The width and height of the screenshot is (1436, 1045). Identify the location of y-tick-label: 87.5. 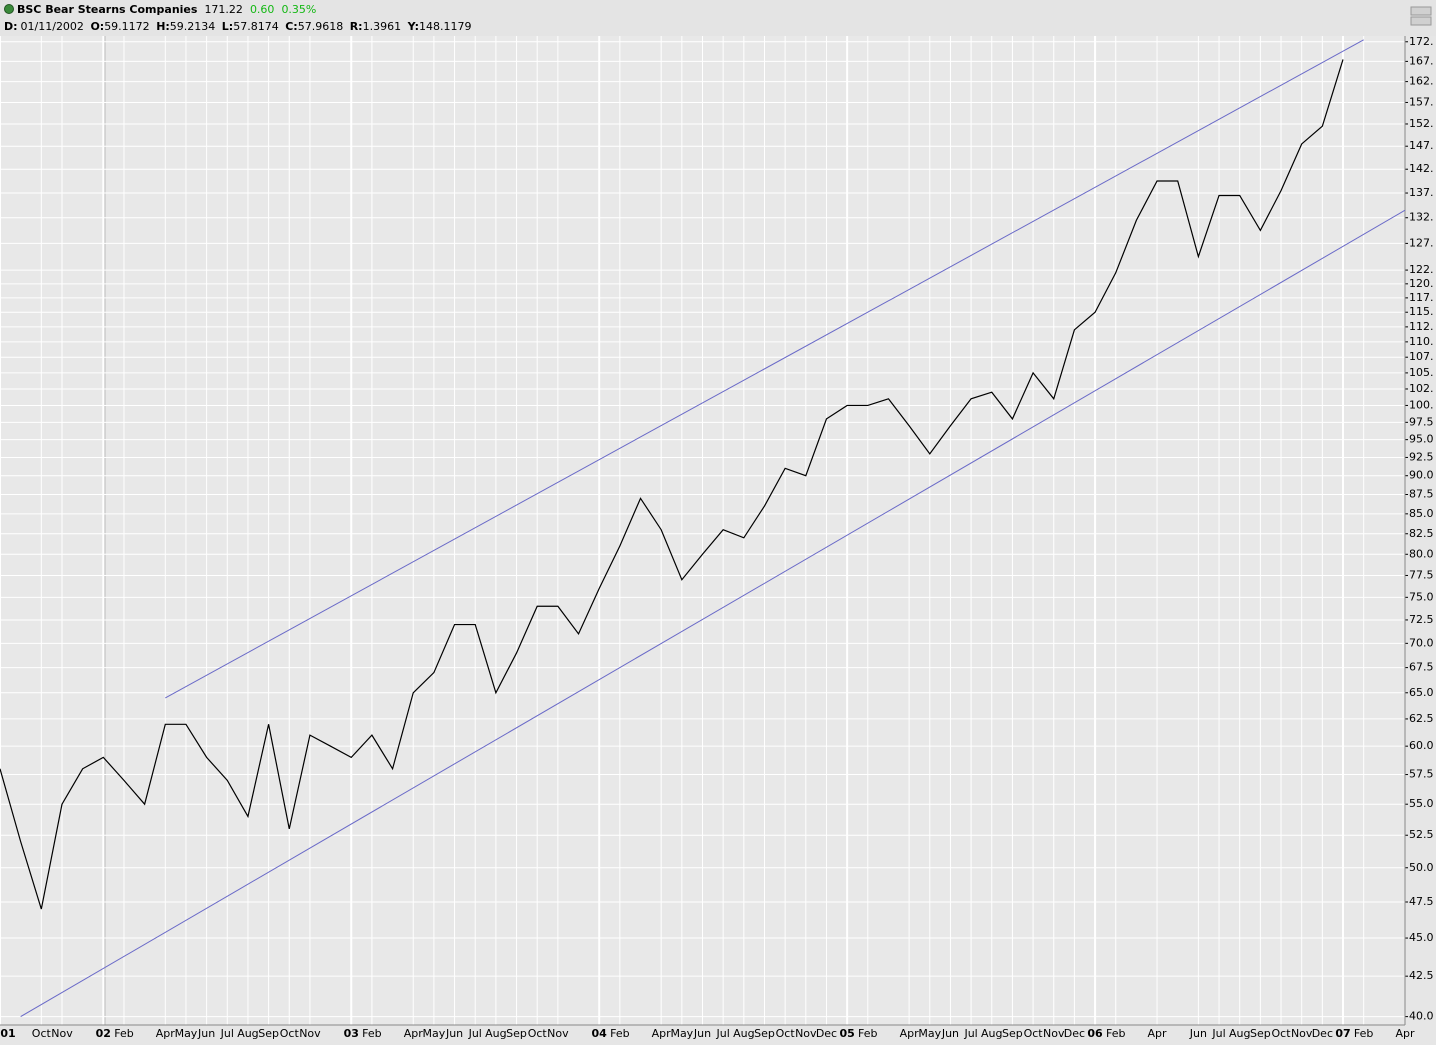
(1421, 494).